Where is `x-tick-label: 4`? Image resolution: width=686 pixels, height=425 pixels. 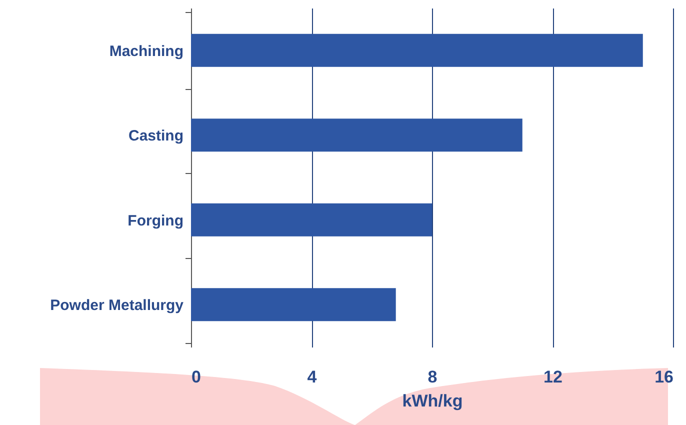 x-tick-label: 4 is located at coordinates (312, 377).